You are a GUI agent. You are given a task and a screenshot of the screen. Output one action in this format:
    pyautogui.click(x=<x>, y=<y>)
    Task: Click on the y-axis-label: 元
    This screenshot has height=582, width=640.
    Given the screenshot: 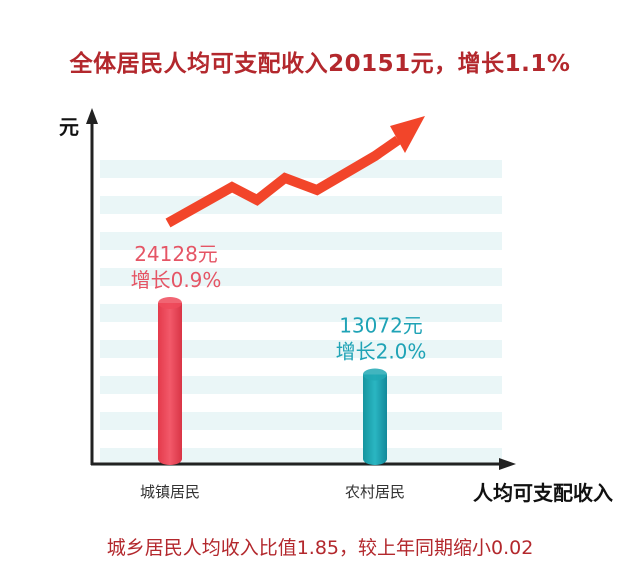 What is the action you would take?
    pyautogui.click(x=69, y=127)
    